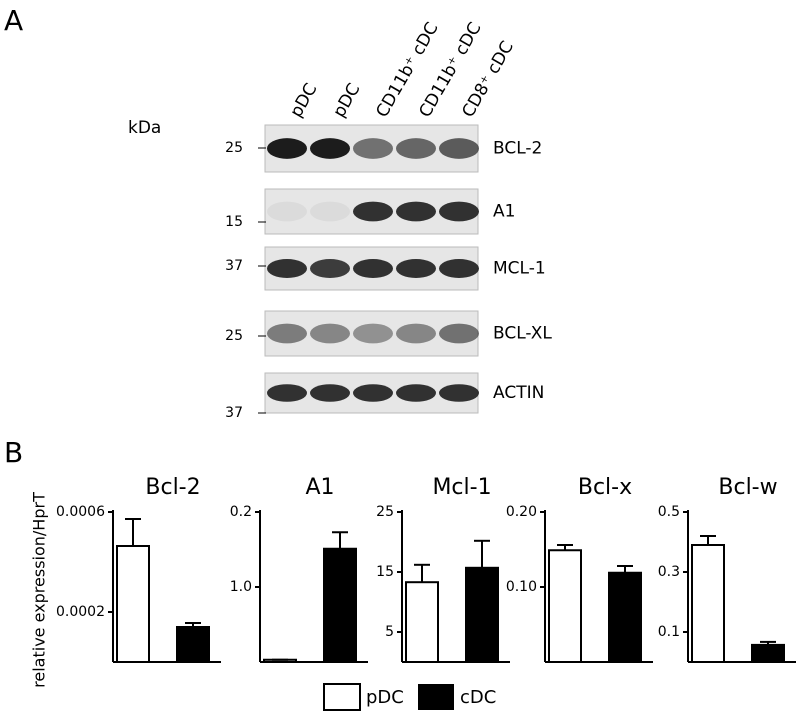 The height and width of the screenshot is (714, 799). What do you see at coordinates (747, 487) in the screenshot?
I see `chart-title: Bcl-w` at bounding box center [747, 487].